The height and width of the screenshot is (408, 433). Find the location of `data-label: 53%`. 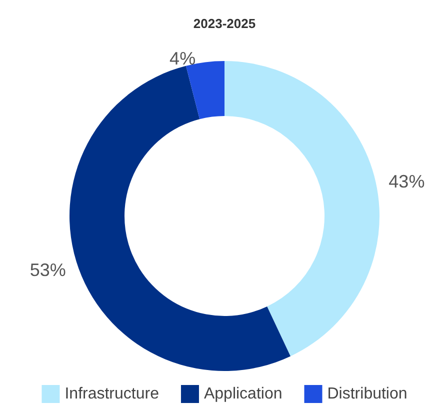

data-label: 53% is located at coordinates (48, 270).